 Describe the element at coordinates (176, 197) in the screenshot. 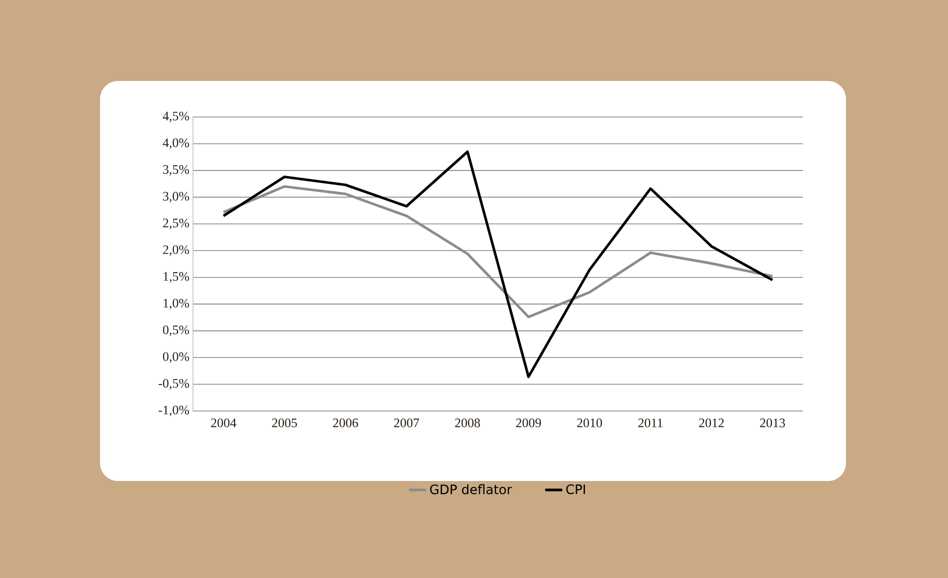

I see `y-tick-label: 3,0%` at that location.